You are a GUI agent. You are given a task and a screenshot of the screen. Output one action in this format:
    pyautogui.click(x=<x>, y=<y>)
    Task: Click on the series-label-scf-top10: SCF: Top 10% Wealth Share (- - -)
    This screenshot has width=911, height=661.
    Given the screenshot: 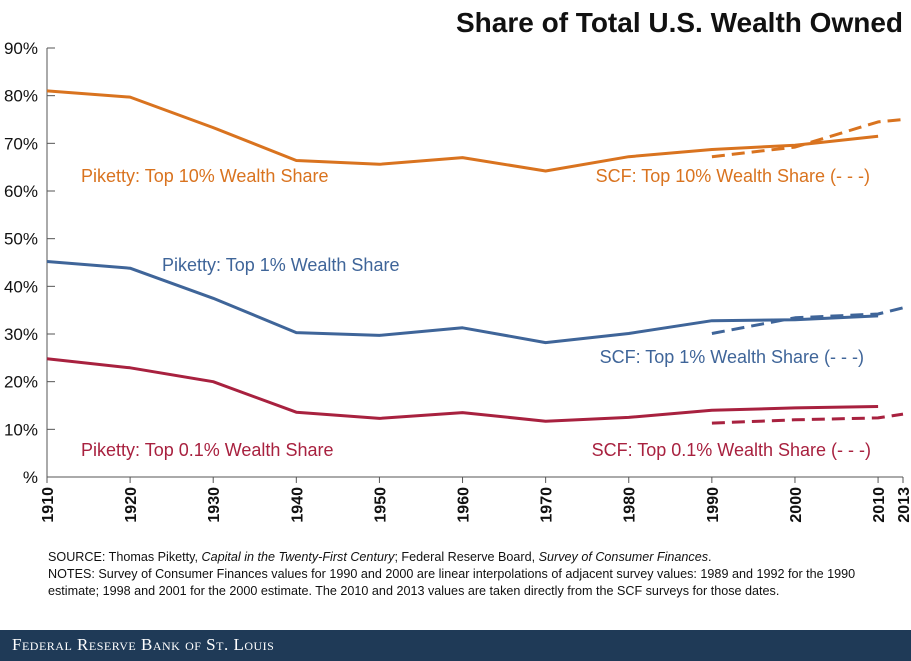 What is the action you would take?
    pyautogui.click(x=733, y=176)
    